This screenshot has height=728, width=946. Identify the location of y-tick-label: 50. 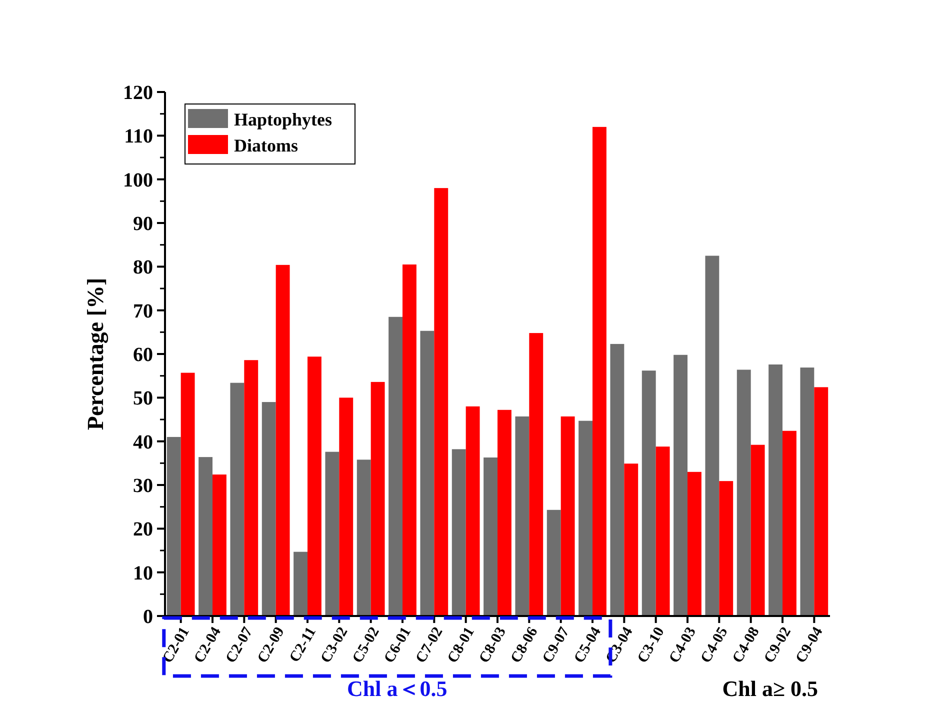
(143, 399).